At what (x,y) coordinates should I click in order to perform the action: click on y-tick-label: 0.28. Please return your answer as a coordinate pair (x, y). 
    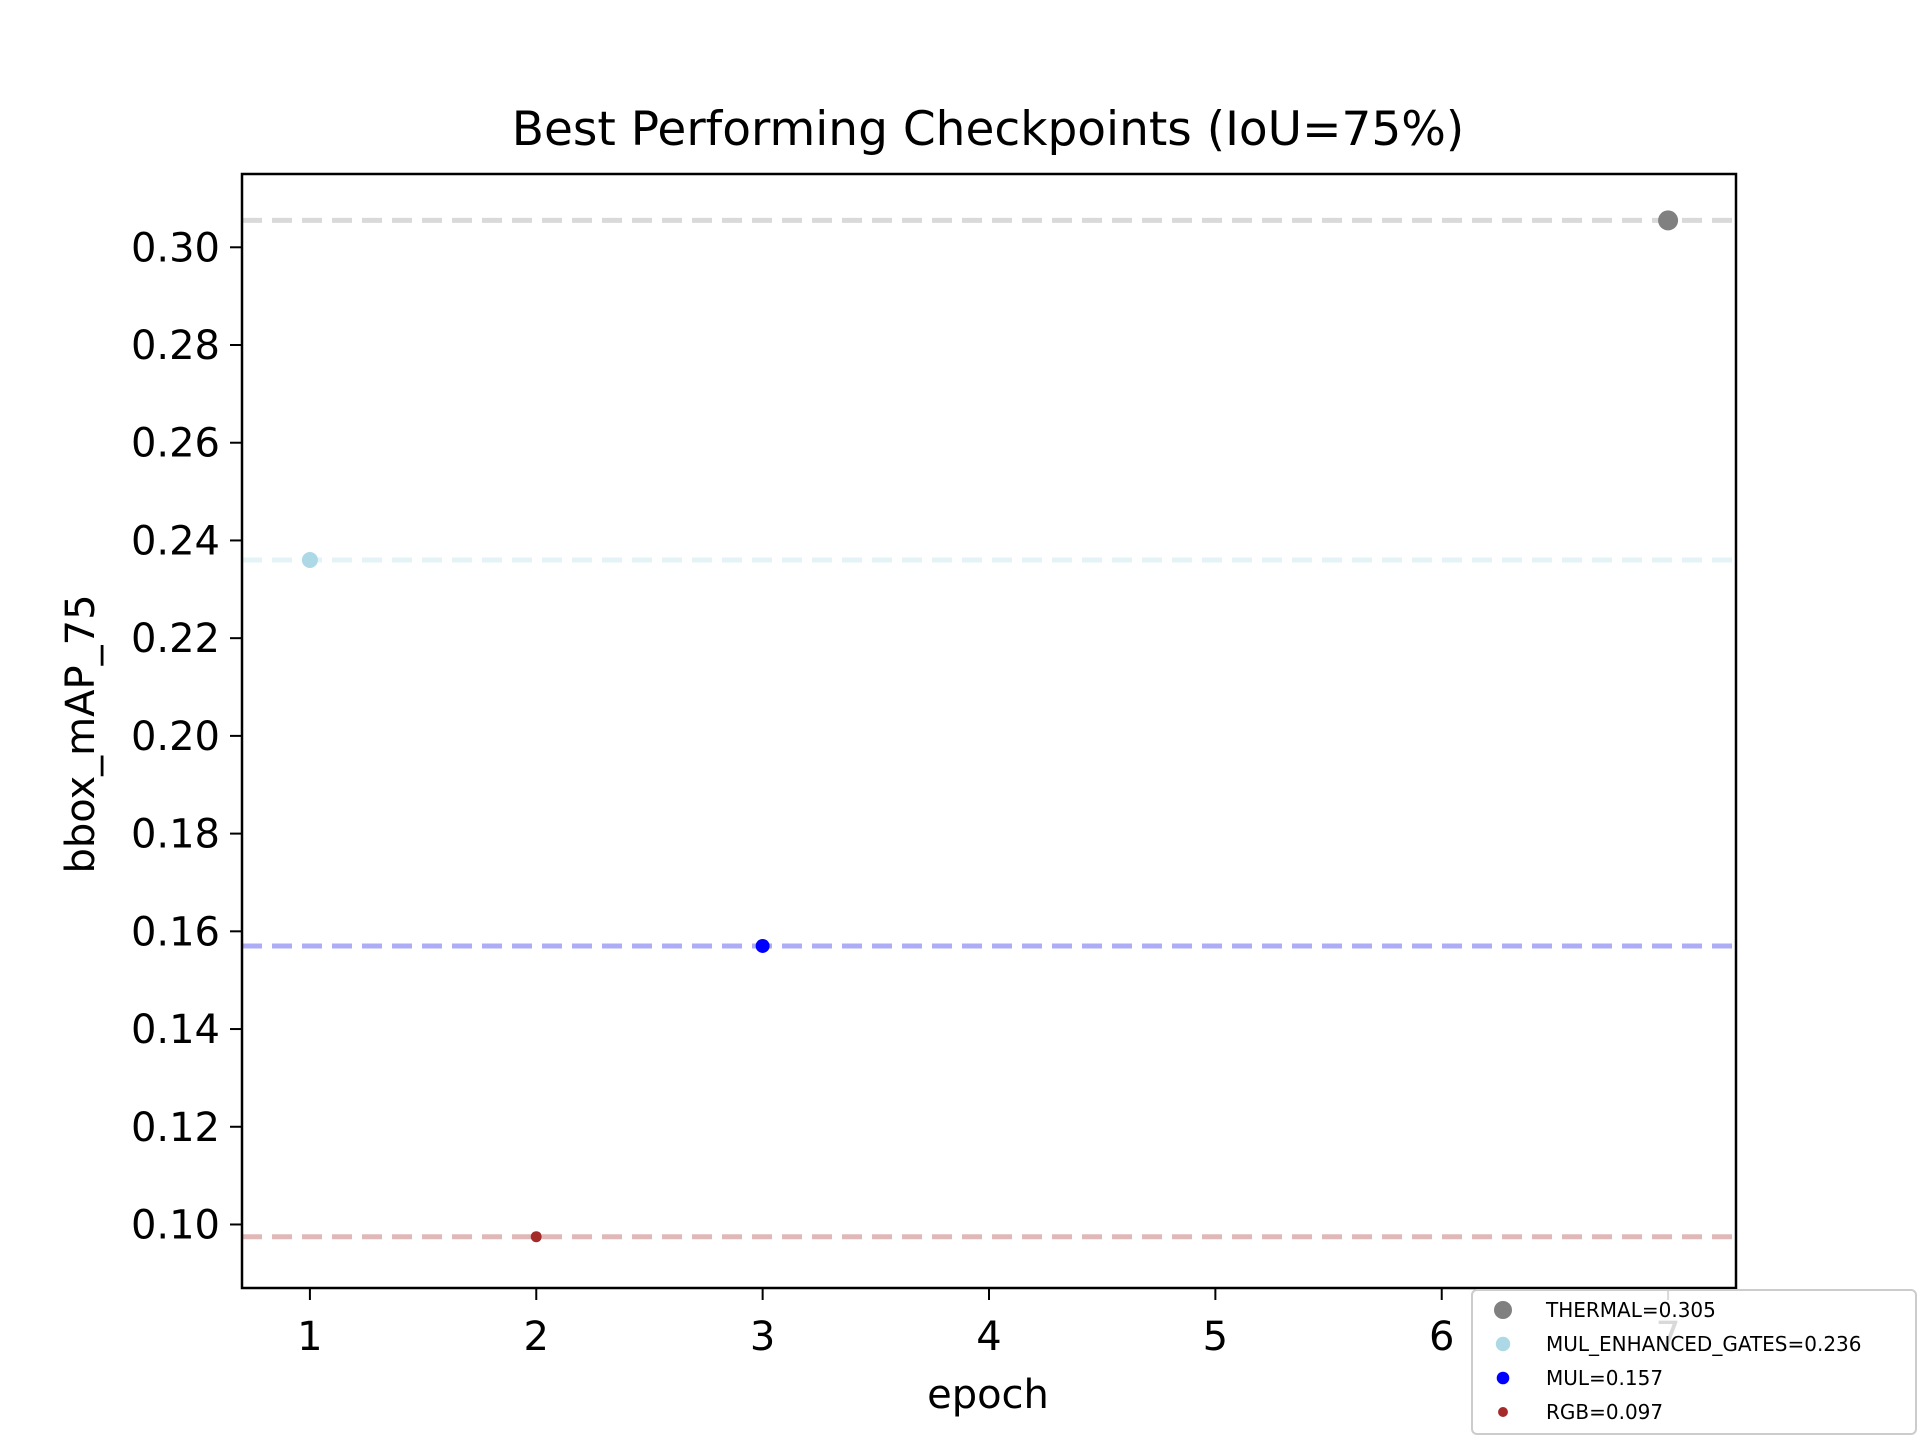
    Looking at the image, I should click on (175, 346).